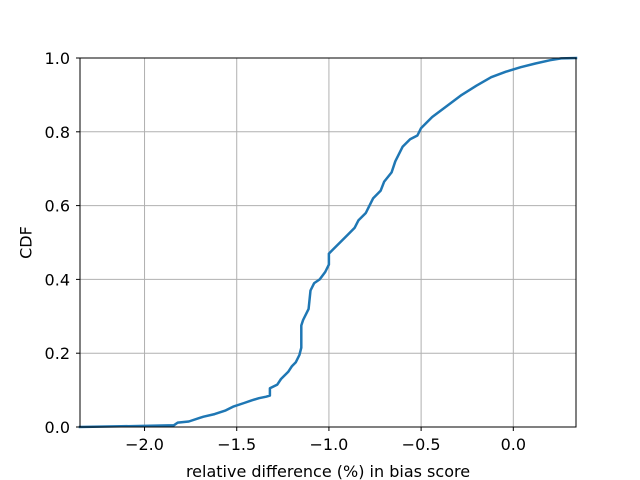 The height and width of the screenshot is (480, 640). Describe the element at coordinates (57, 132) in the screenshot. I see `y-tick-label: 0.8` at that location.